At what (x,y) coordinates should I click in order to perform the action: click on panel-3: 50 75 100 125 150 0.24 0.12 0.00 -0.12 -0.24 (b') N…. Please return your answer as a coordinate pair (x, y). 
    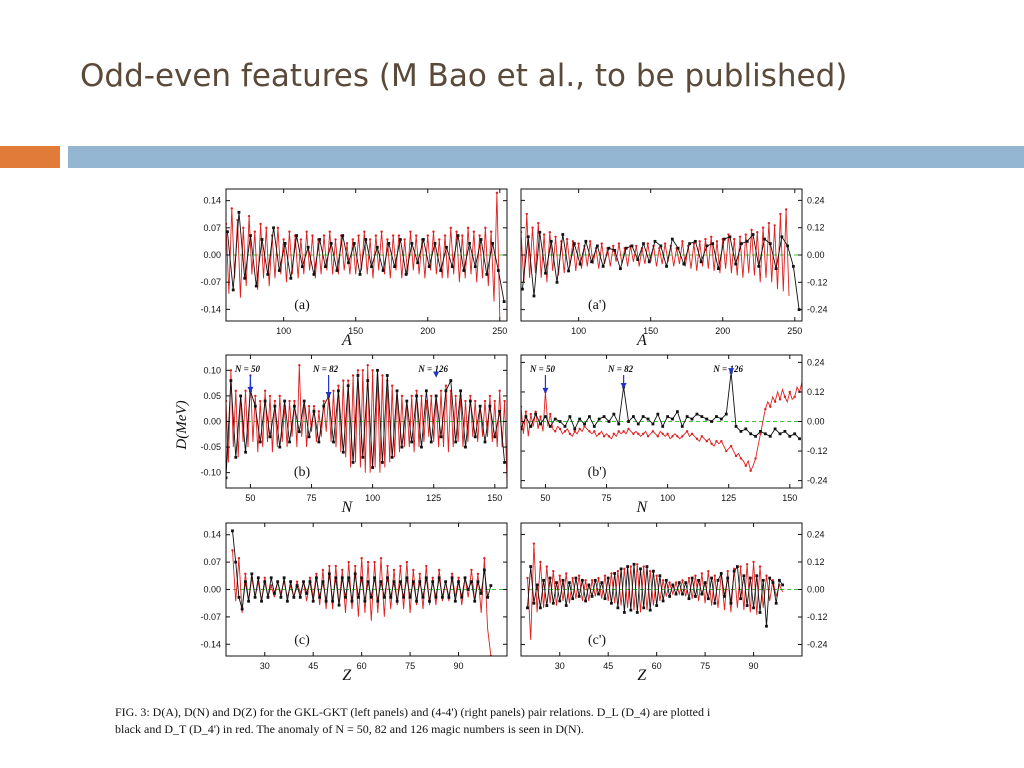
    Looking at the image, I should click on (674, 435).